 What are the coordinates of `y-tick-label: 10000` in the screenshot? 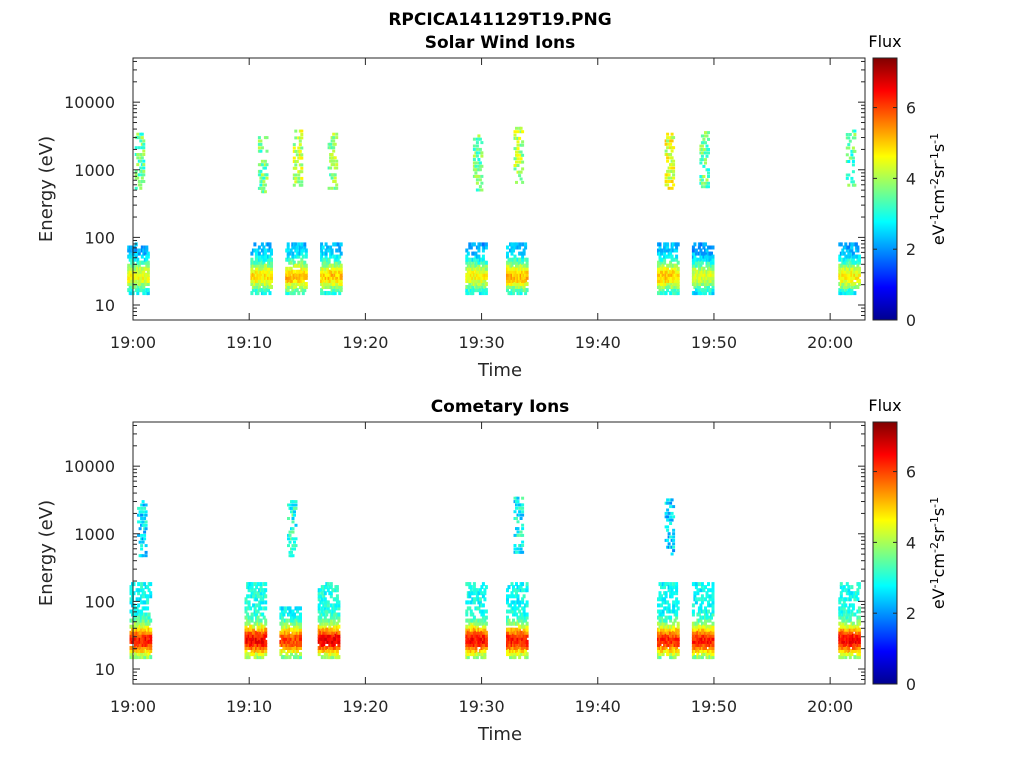 It's located at (89, 466).